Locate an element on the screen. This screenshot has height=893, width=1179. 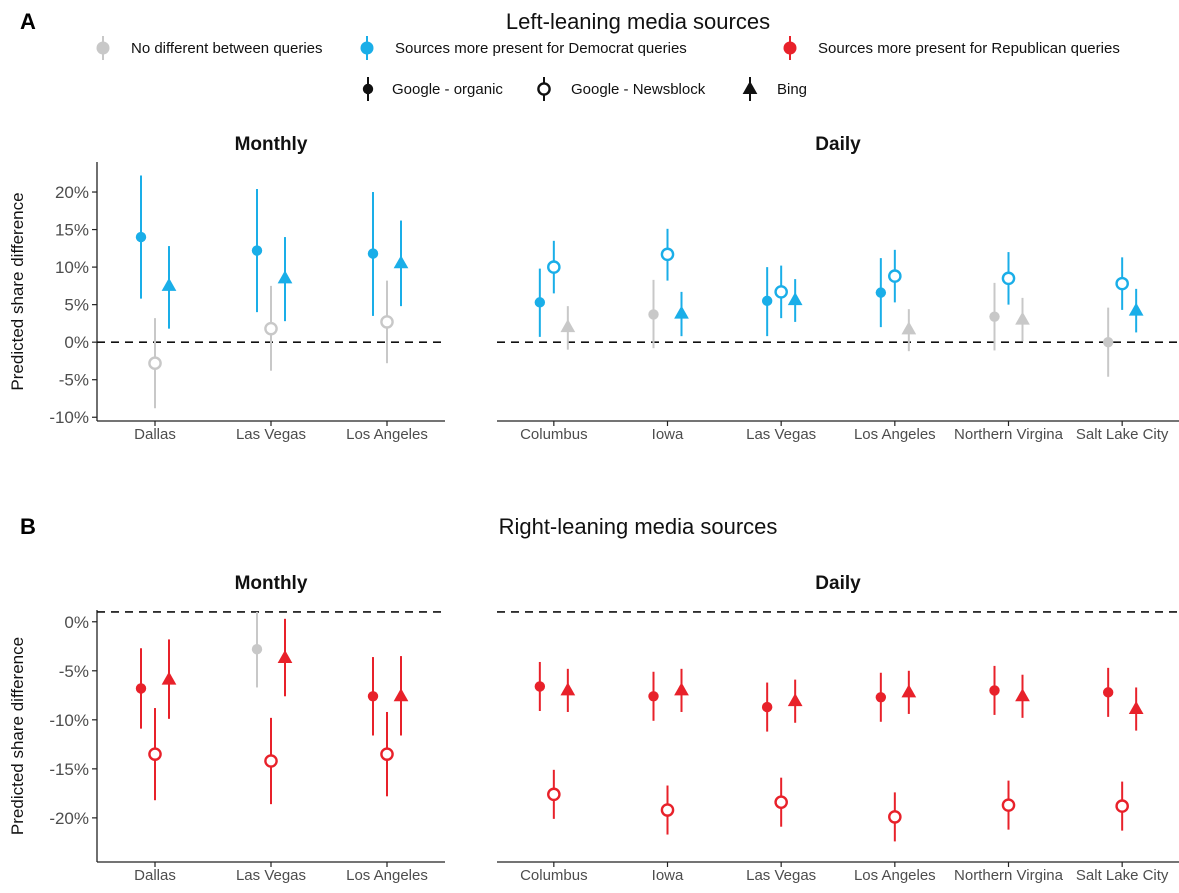
legend-item-organic: Google - organic is located at coordinates (432, 89).